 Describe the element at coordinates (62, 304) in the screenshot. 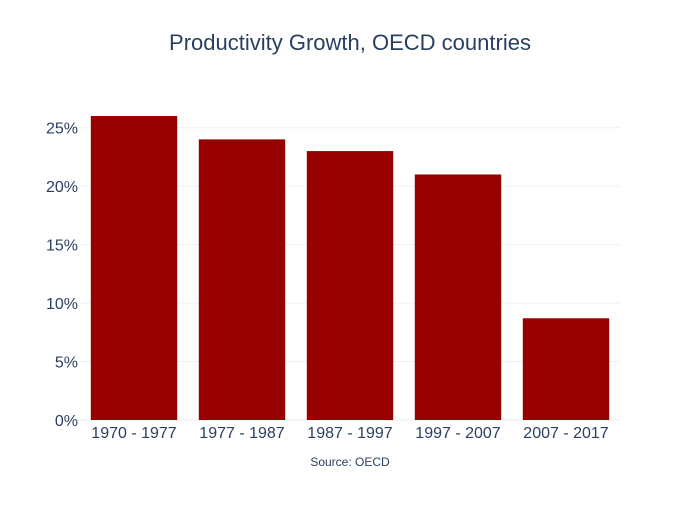

I see `y-tick-label: 10%` at that location.